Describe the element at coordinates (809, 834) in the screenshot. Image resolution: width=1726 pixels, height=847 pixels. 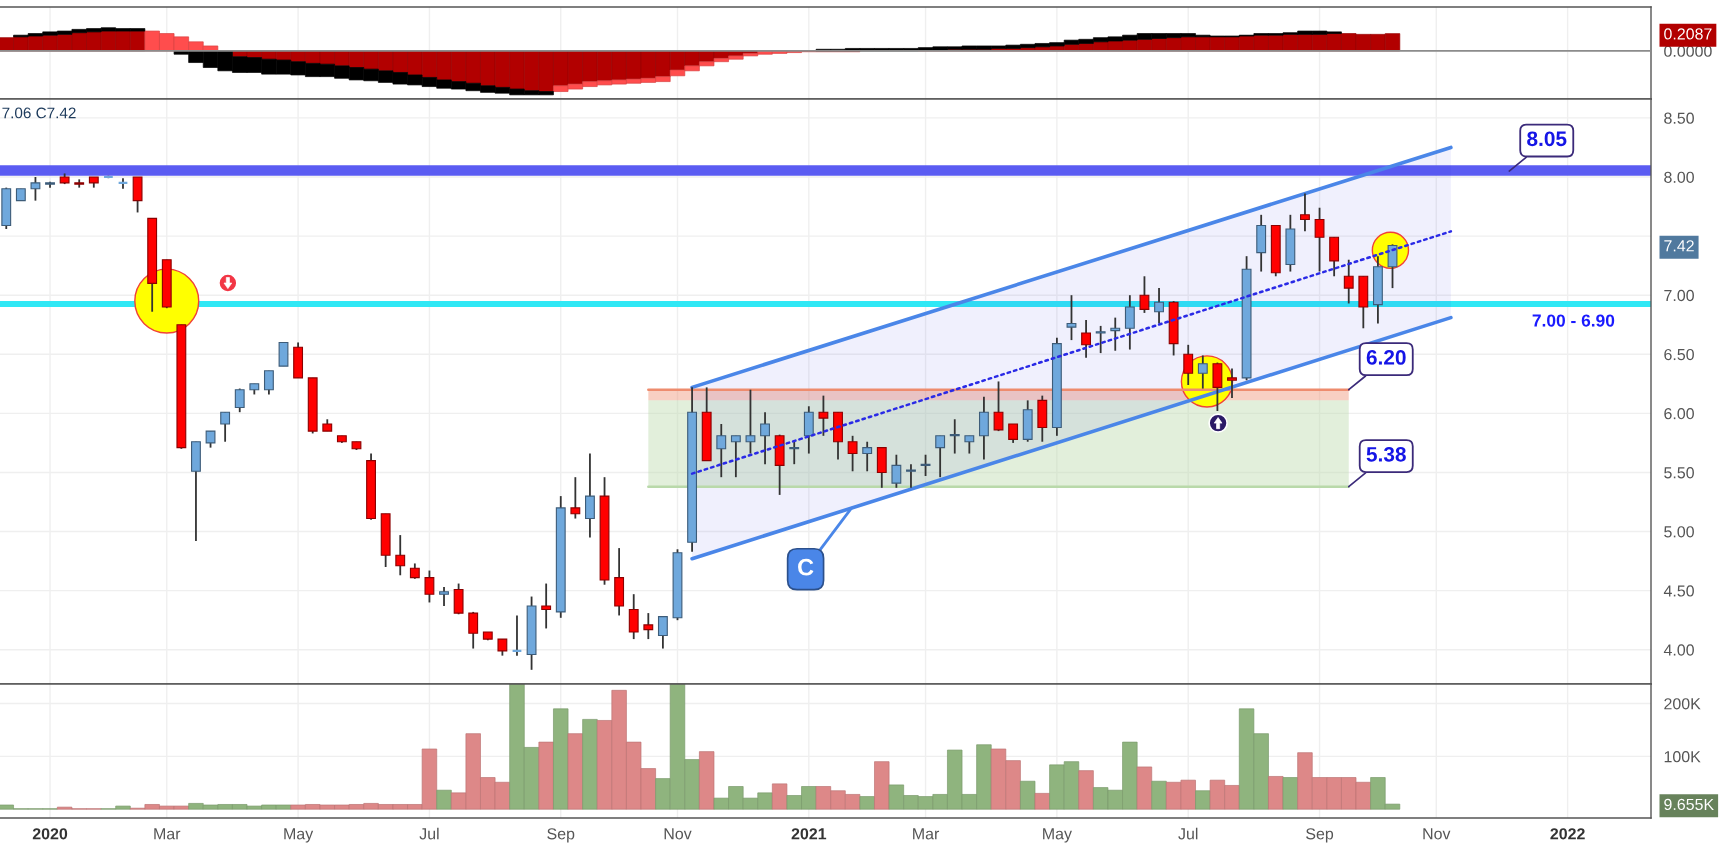
I see `x-tick-label: 2021` at that location.